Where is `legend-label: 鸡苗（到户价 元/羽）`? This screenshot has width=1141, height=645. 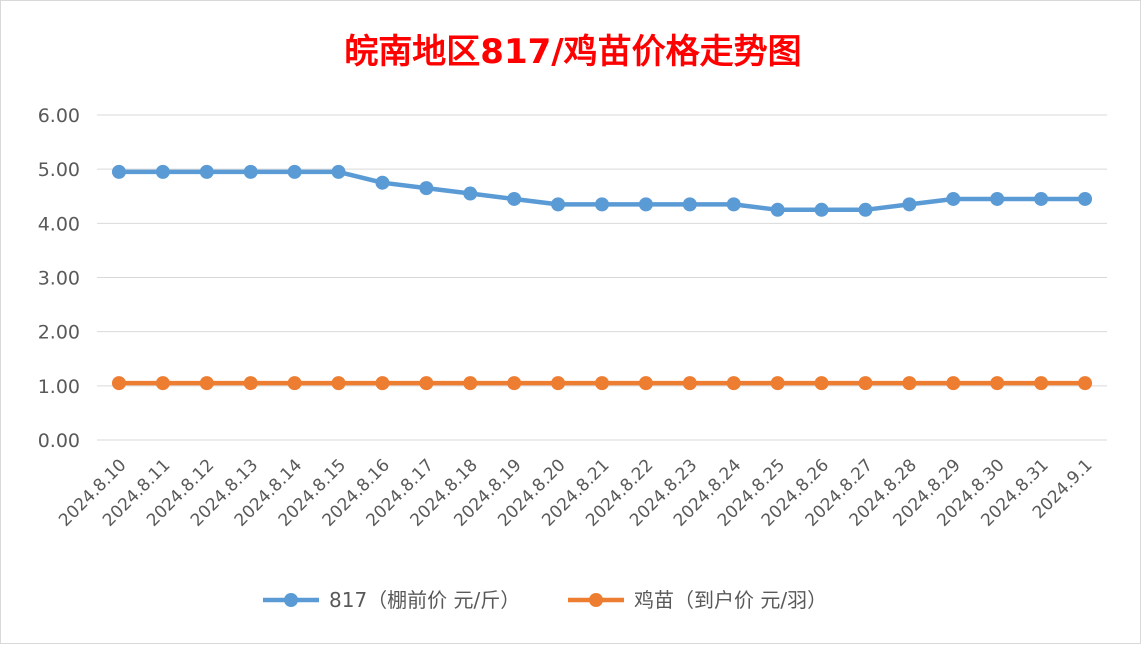 legend-label: 鸡苗（到户价 元/羽） is located at coordinates (730, 600).